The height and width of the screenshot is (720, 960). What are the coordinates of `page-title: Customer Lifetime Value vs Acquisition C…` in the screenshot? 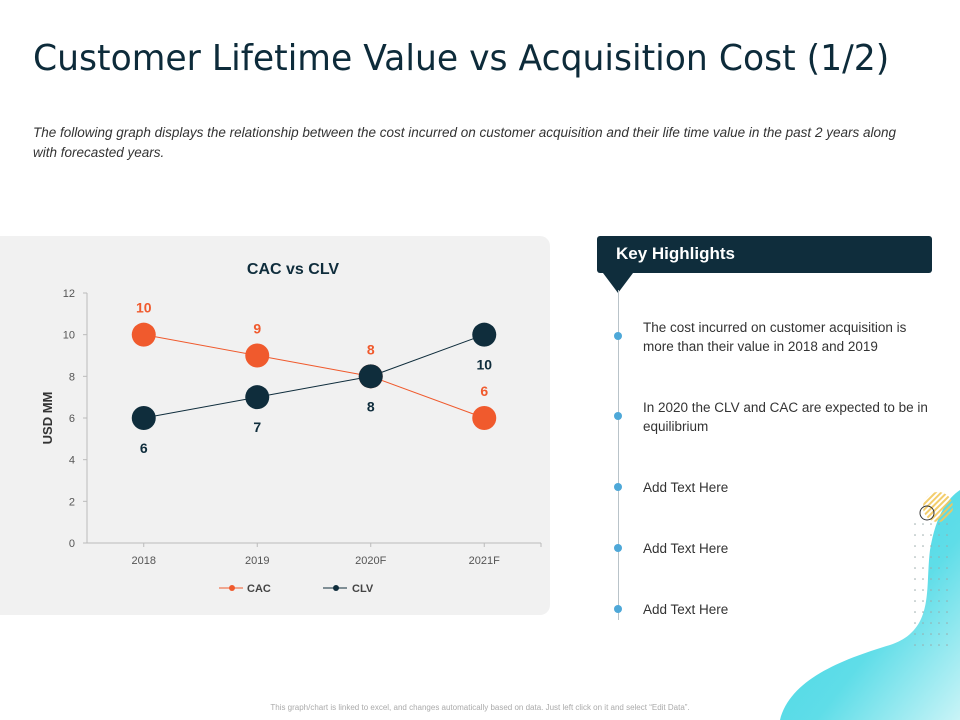 It's located at (461, 58).